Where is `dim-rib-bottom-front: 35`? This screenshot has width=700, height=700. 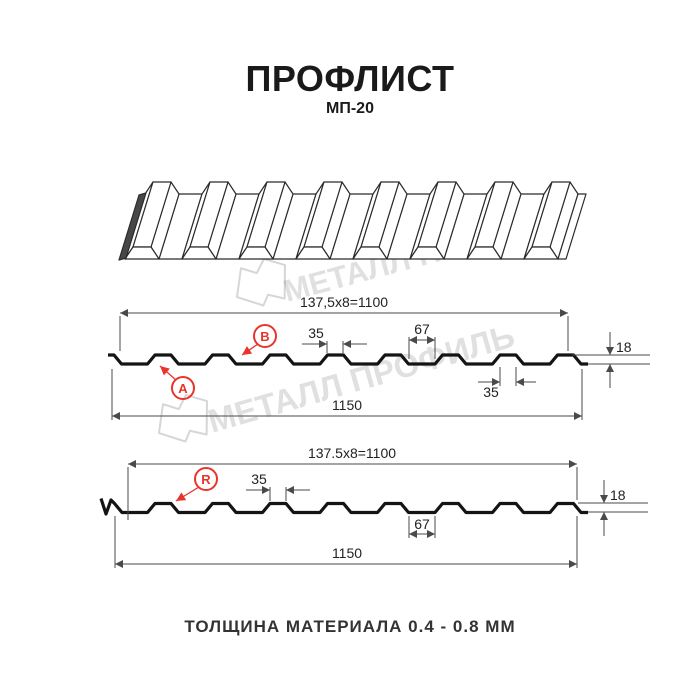 dim-rib-bottom-front: 35 is located at coordinates (507, 383).